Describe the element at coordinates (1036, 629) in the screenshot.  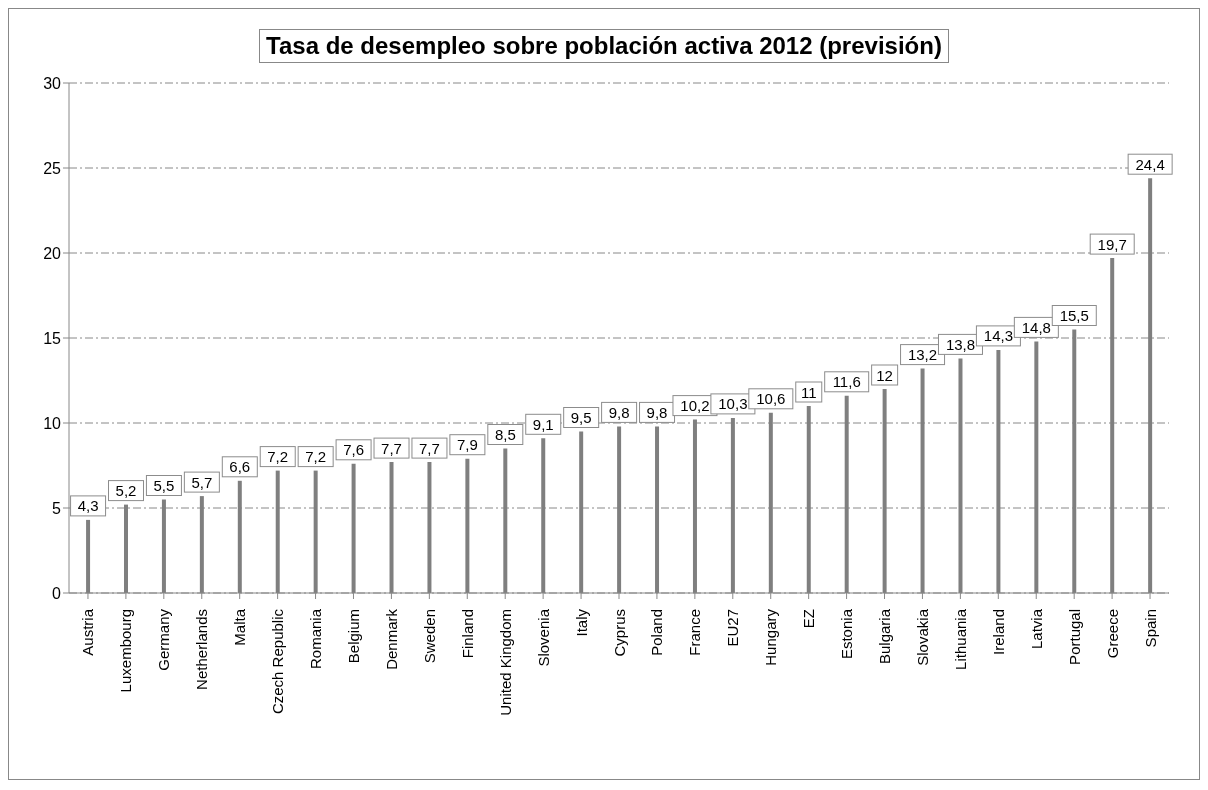
I see `x-tick-label: Latvia` at that location.